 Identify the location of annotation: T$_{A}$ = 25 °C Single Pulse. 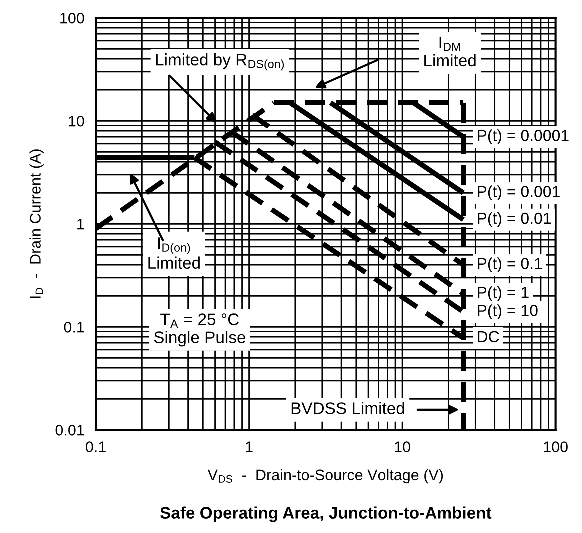
(200, 330).